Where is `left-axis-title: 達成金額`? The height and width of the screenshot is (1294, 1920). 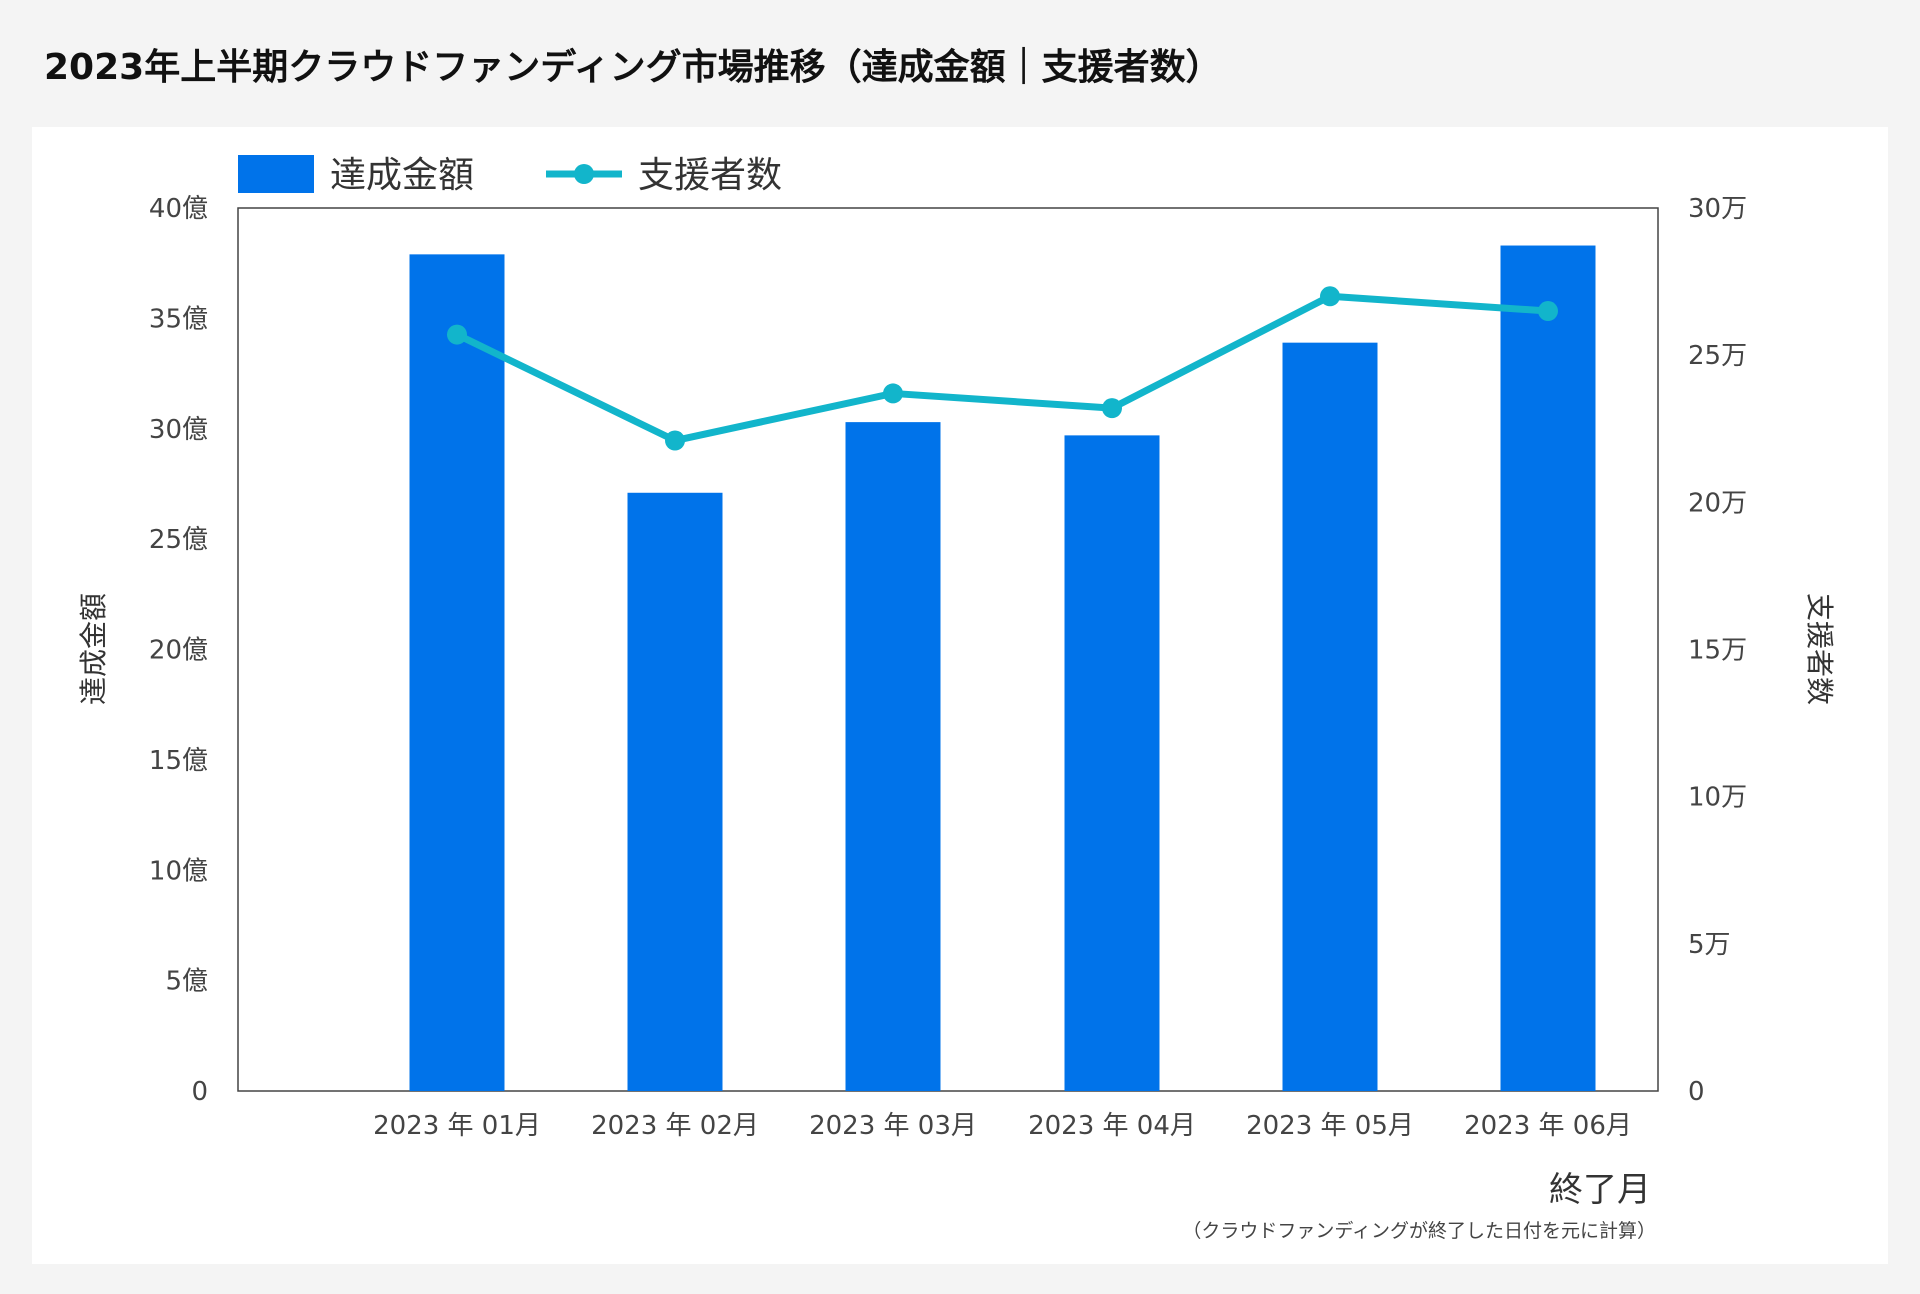
left-axis-title: 達成金額 is located at coordinates (93, 649).